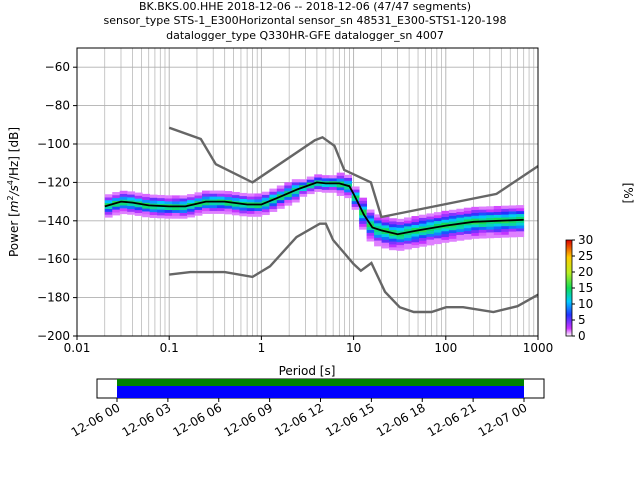 The image size is (640, 480). What do you see at coordinates (320, 392) in the screenshot?
I see `timeline-coverage-blue` at bounding box center [320, 392].